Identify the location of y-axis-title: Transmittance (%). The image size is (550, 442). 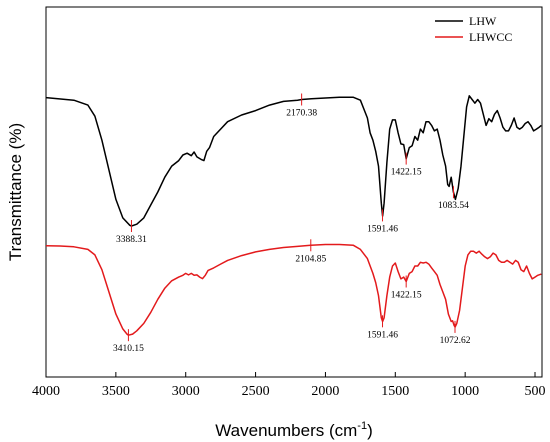
(15, 192).